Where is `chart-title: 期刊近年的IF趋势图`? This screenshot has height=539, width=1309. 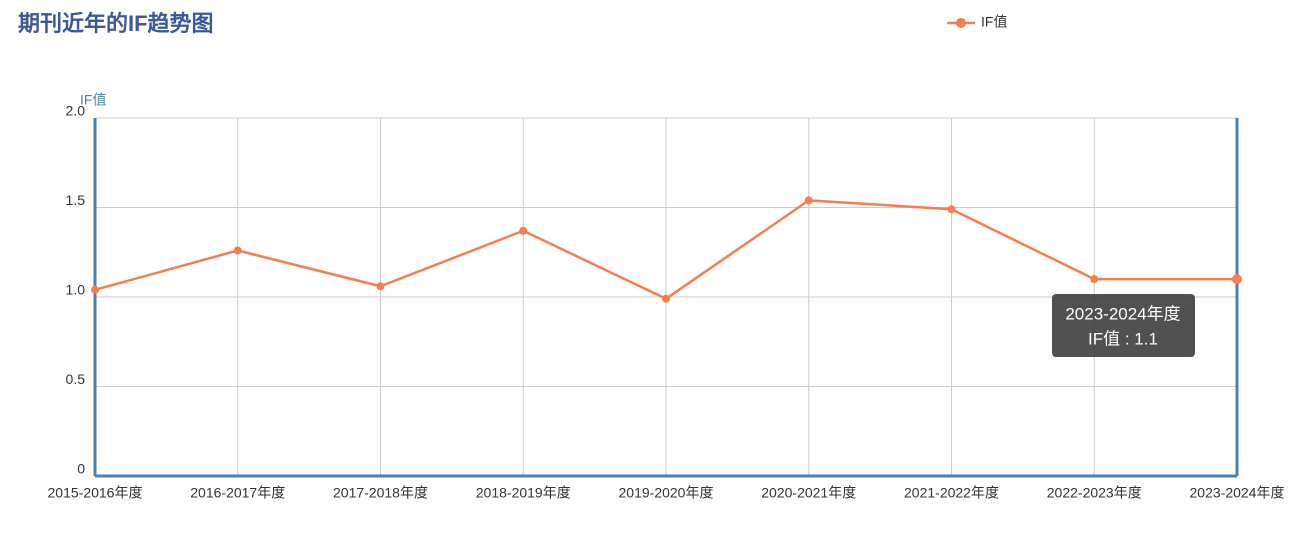
chart-title: 期刊近年的IF趋势图 is located at coordinates (116, 23).